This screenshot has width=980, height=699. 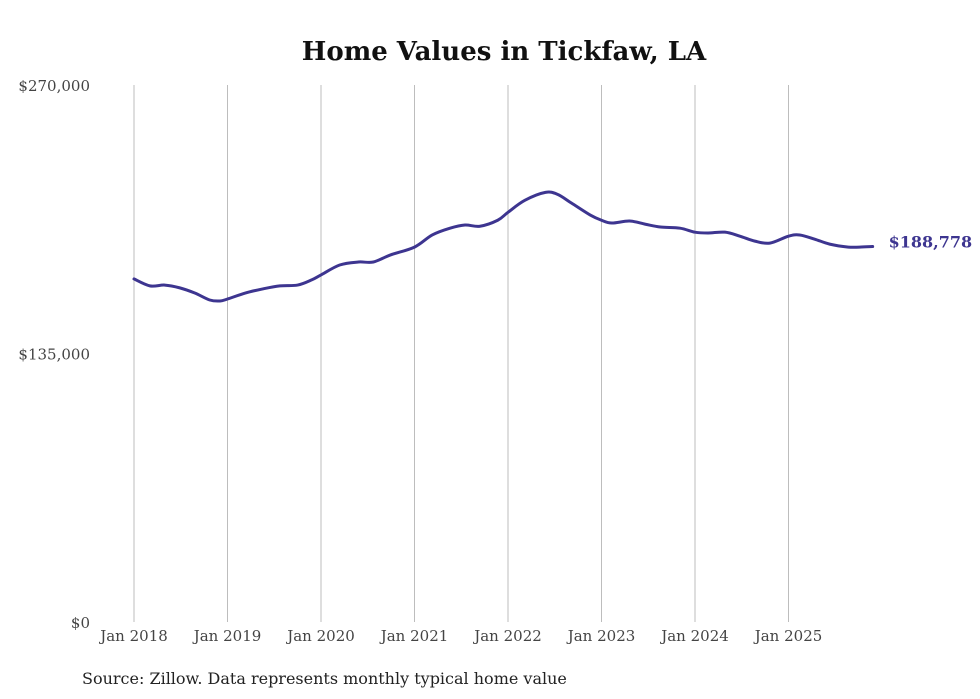 I want to click on series-line-home-value, so click(x=503, y=246).